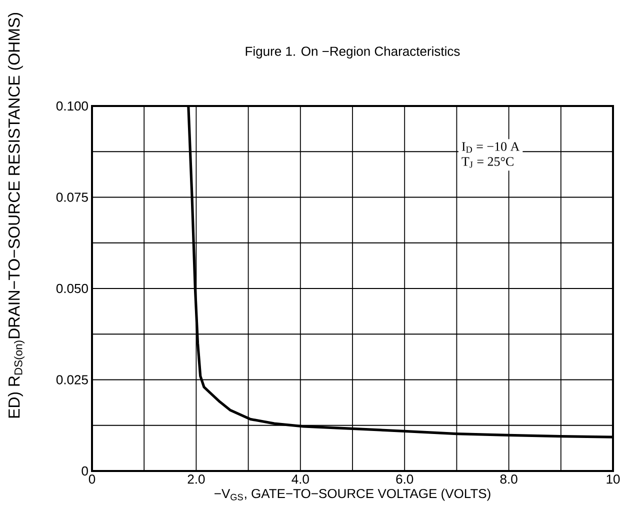 Image resolution: width=621 pixels, height=531 pixels. I want to click on x-tick-label: 2.0, so click(196, 479).